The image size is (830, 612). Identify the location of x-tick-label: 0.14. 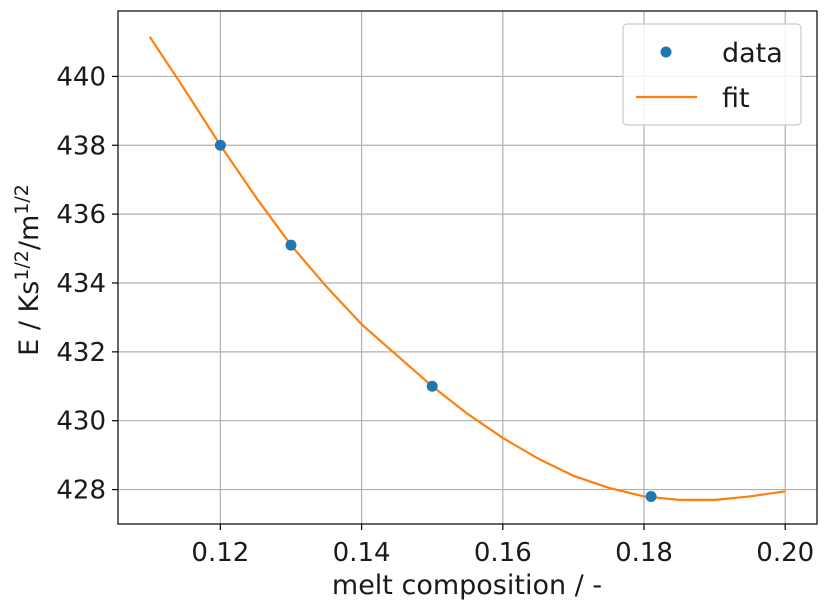
(362, 553).